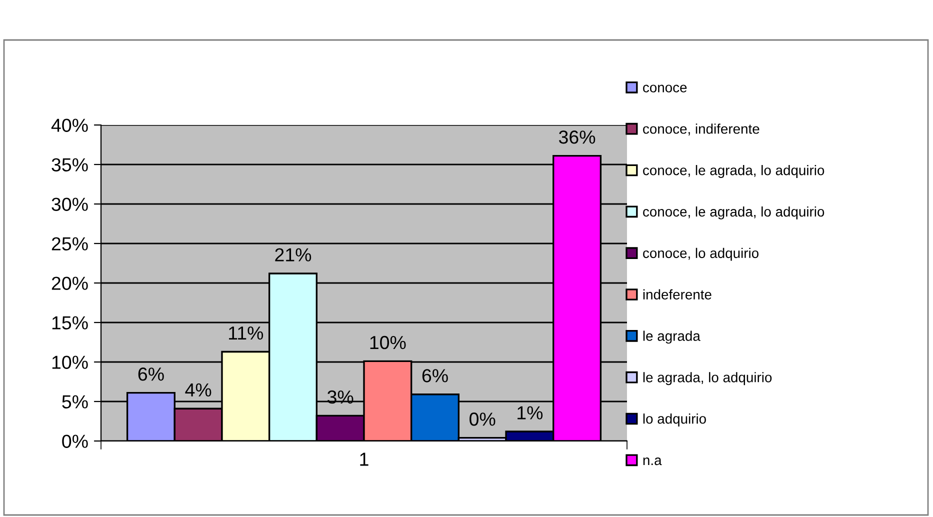  What do you see at coordinates (70, 204) in the screenshot?
I see `y-tick-label: 30%` at bounding box center [70, 204].